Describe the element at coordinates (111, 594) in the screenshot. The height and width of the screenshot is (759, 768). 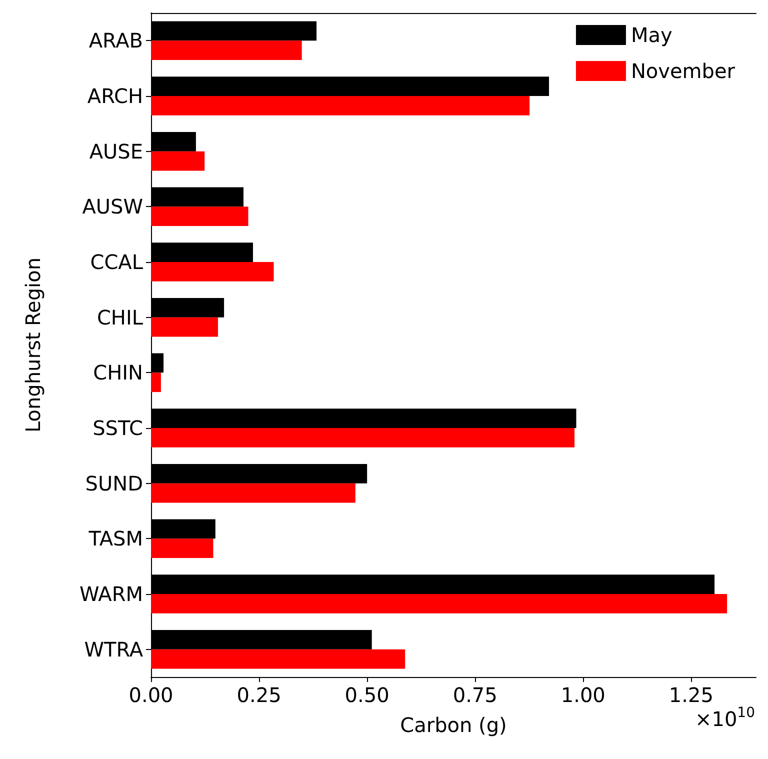
I see `y-tick-label: WARM` at that location.